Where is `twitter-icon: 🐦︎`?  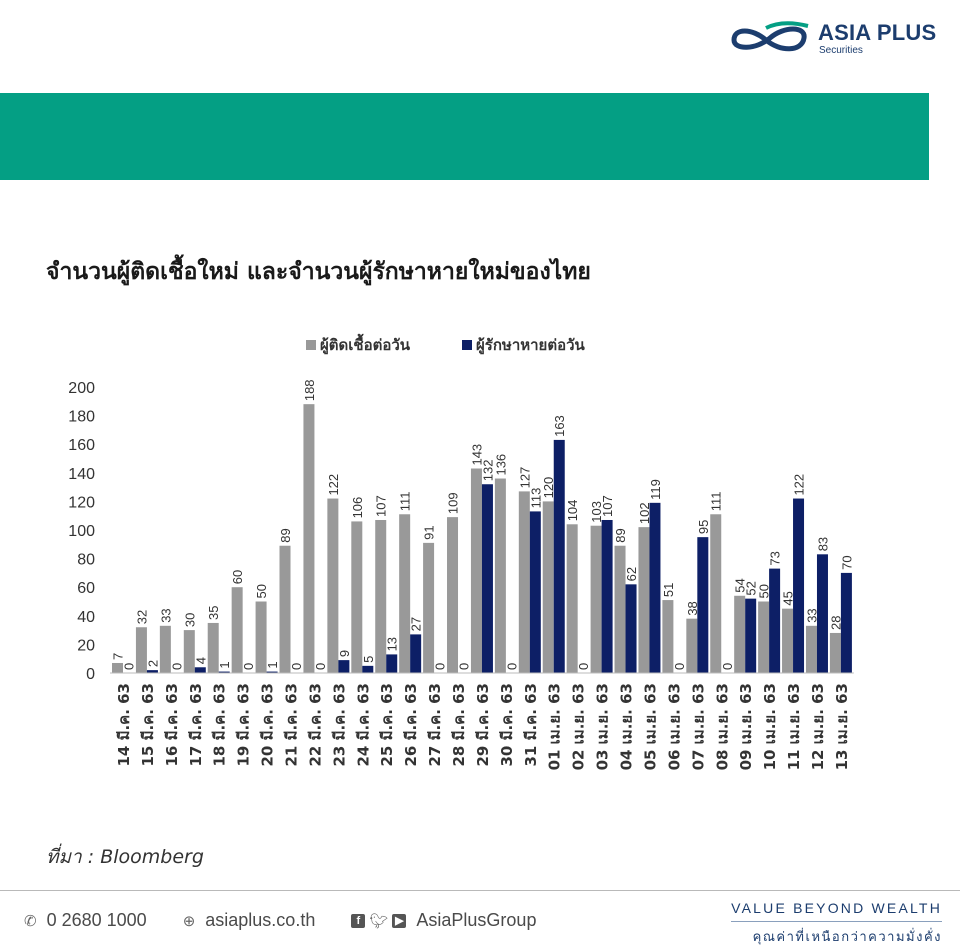
twitter-icon: 🐦︎ is located at coordinates (379, 921).